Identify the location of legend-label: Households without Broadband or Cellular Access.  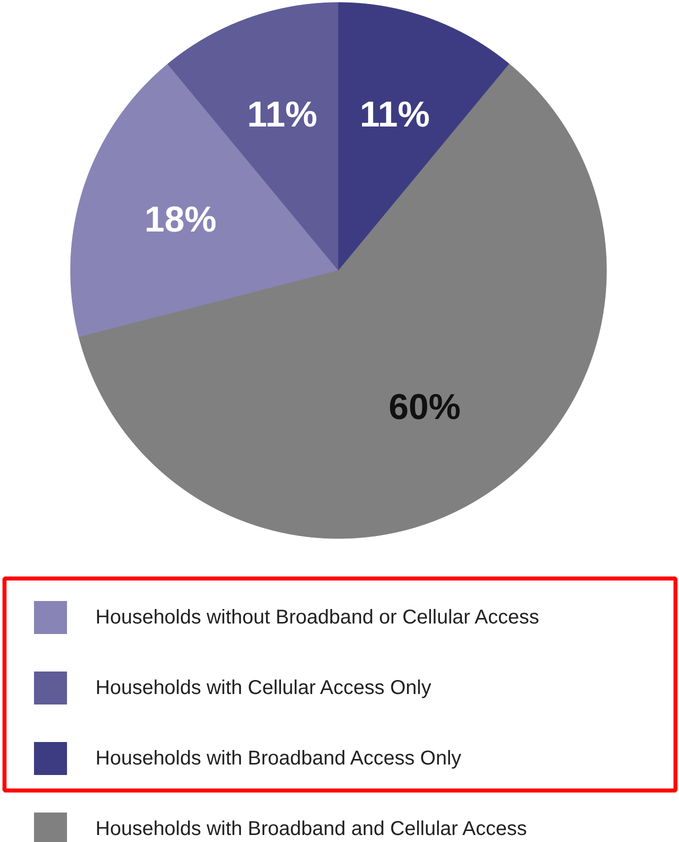
(318, 617).